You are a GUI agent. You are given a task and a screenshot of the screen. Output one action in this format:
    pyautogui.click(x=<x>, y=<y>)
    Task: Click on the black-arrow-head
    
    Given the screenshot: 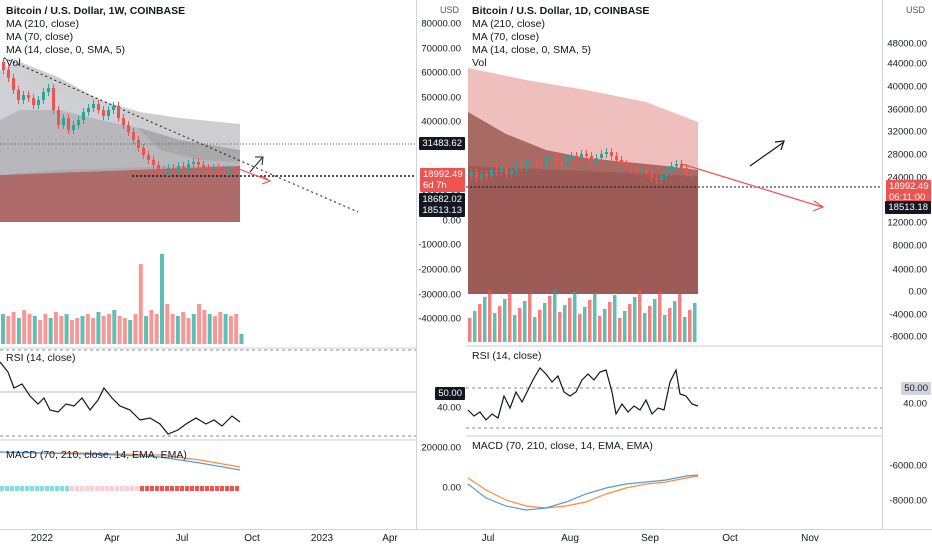 What is the action you would take?
    pyautogui.click(x=259, y=161)
    